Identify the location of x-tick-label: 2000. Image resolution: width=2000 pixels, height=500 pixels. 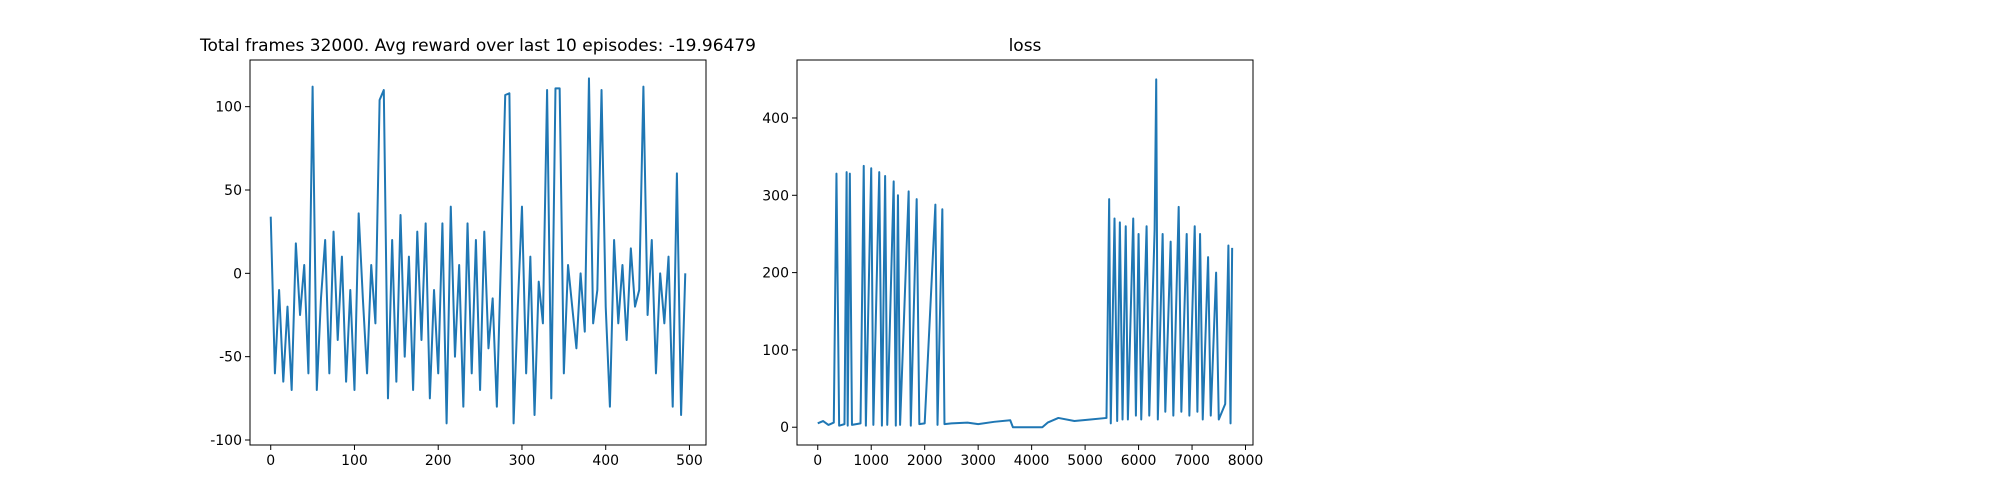
(925, 461).